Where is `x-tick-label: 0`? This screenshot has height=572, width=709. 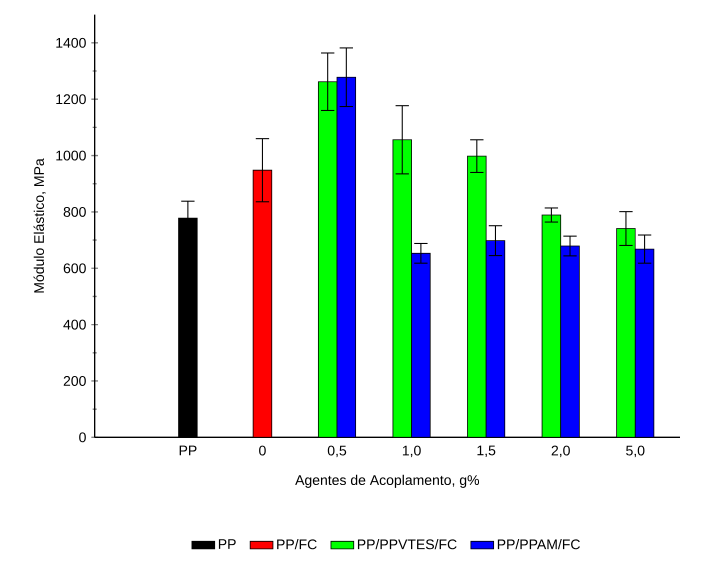 x-tick-label: 0 is located at coordinates (262, 451).